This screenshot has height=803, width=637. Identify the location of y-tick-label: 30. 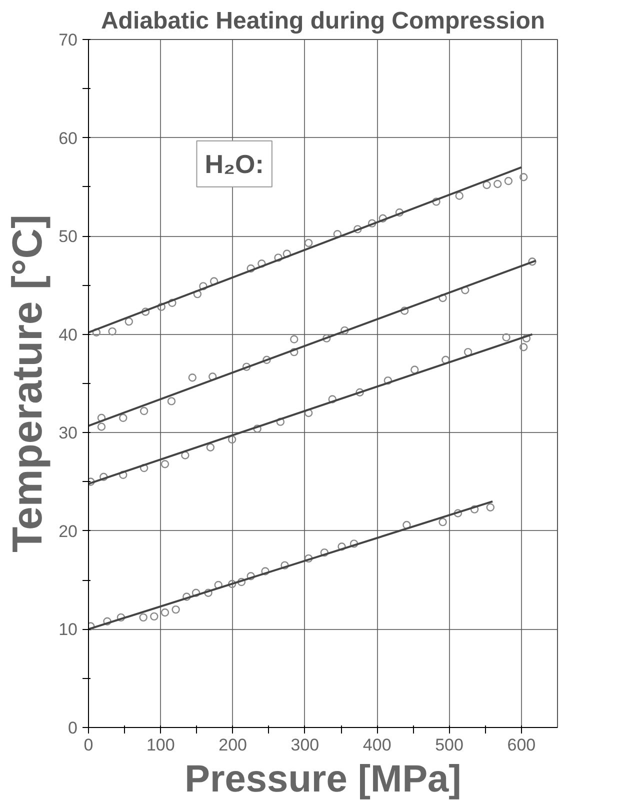
(68, 433).